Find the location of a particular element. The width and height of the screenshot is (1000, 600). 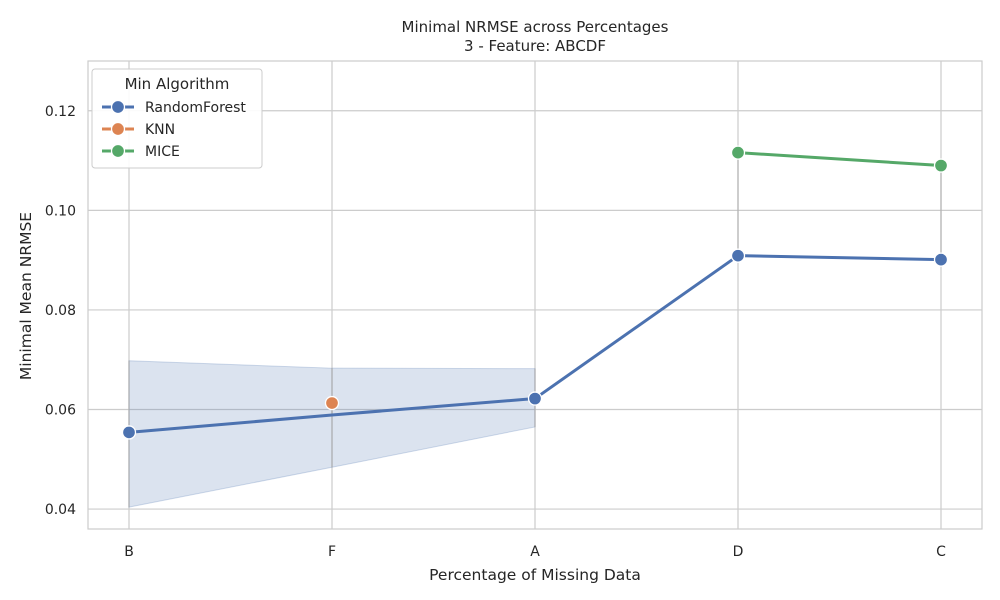

x-tick-label: F is located at coordinates (332, 552).